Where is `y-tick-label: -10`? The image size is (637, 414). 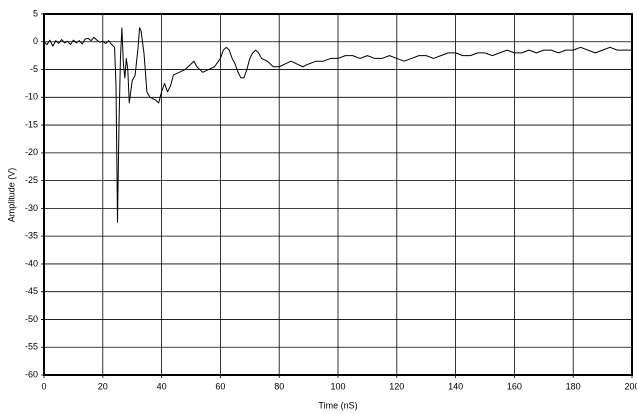 y-tick-label: -10 is located at coordinates (31, 97).